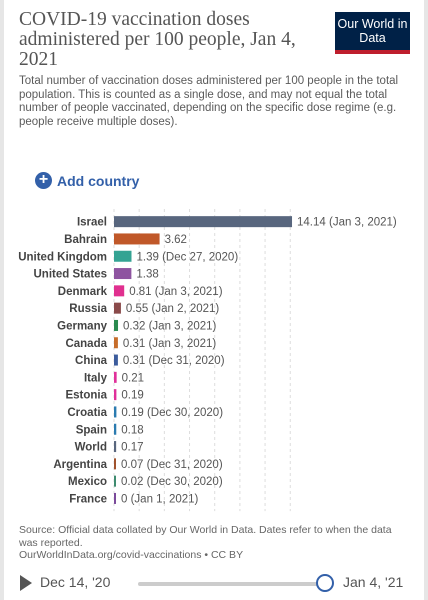  Describe the element at coordinates (62, 257) in the screenshot. I see `category-label: United Kingdom` at that location.